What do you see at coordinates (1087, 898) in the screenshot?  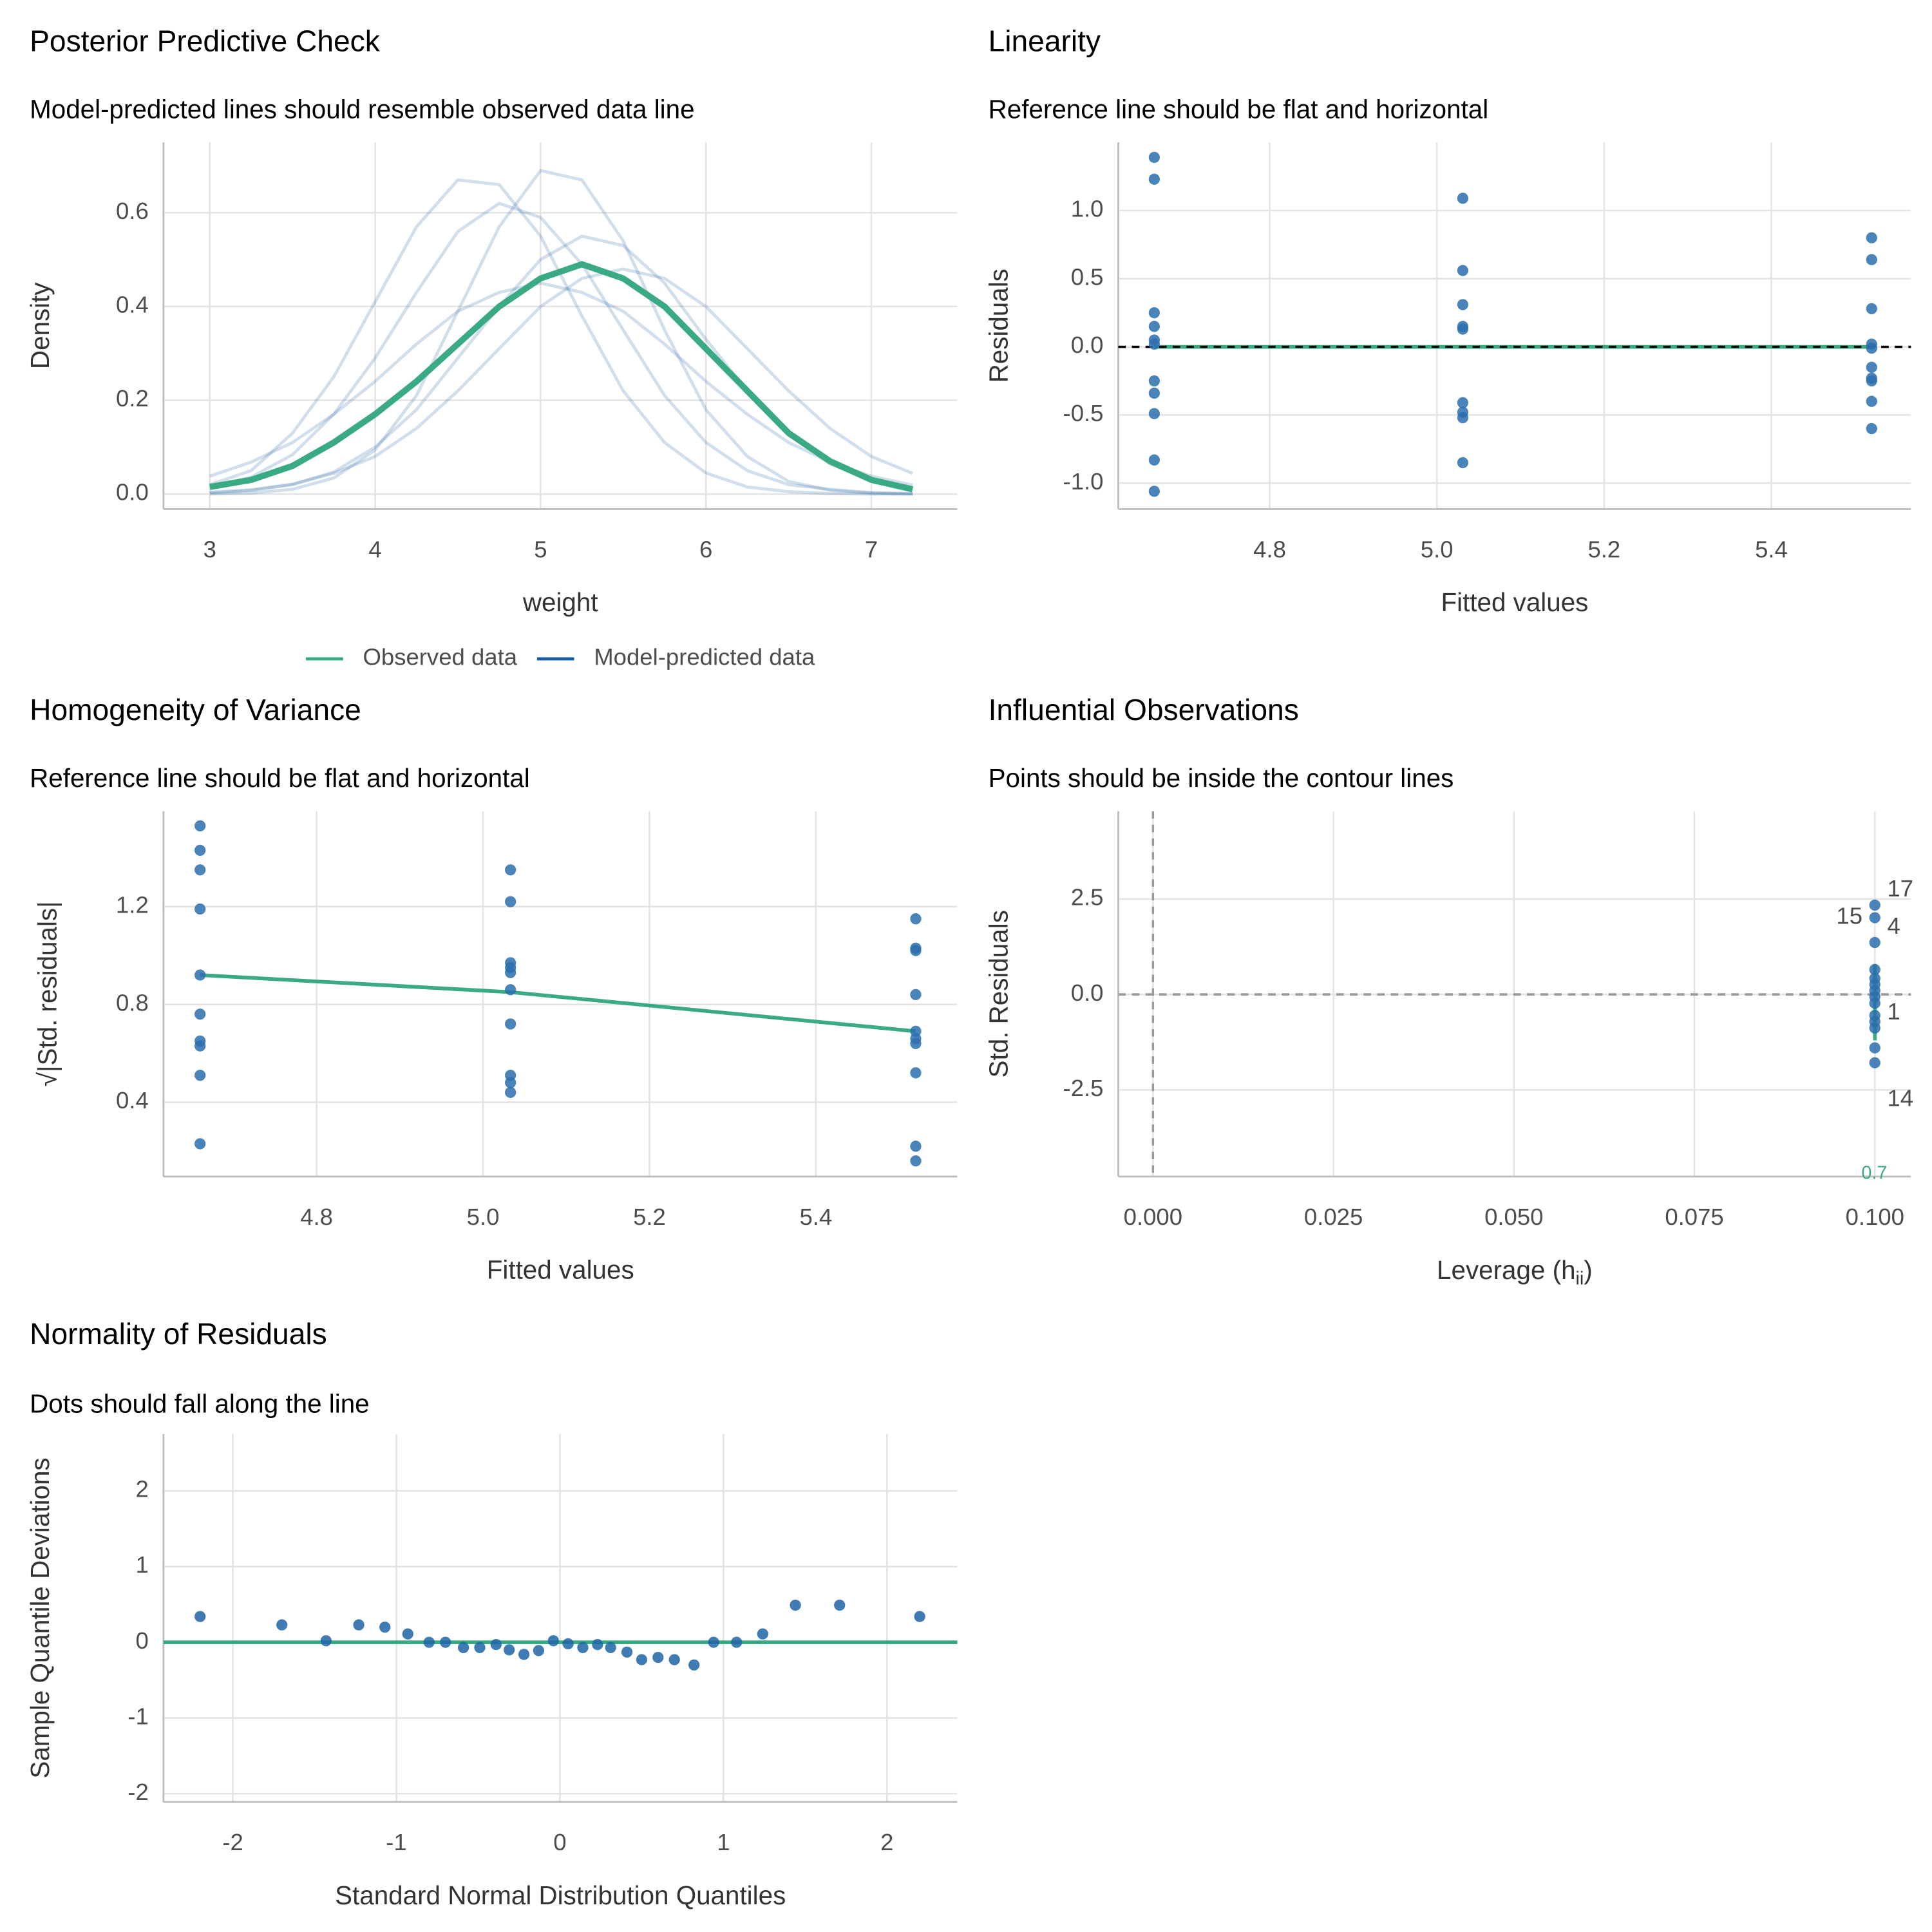 I see `y-tick-label: 2.5` at bounding box center [1087, 898].